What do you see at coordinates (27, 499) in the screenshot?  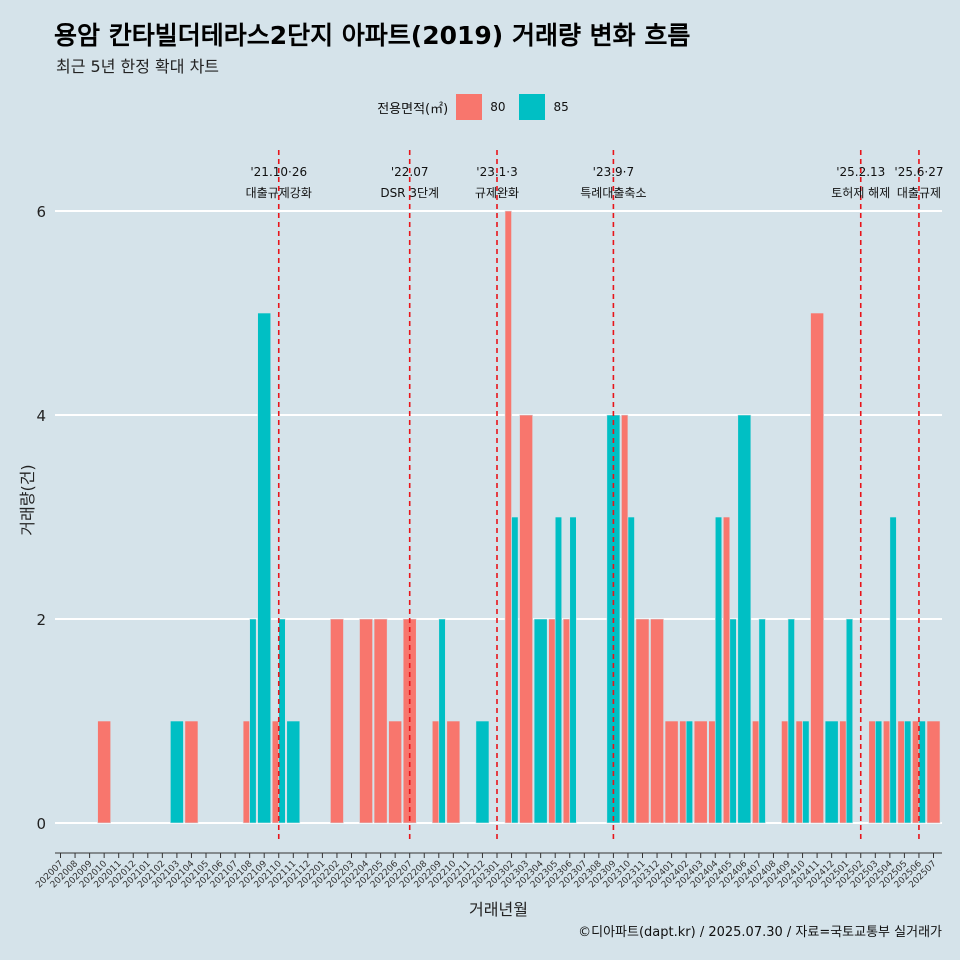 I see `y-axis-title: 거래량(건)` at bounding box center [27, 499].